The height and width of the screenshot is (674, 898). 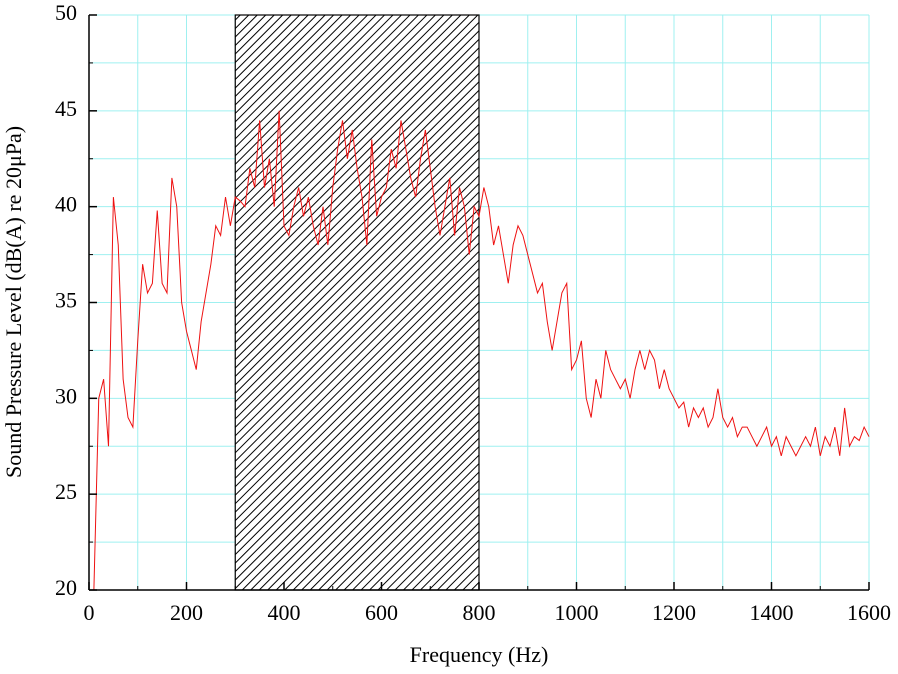 I want to click on x-axis-label: Frequency (Hz), so click(x=479, y=654).